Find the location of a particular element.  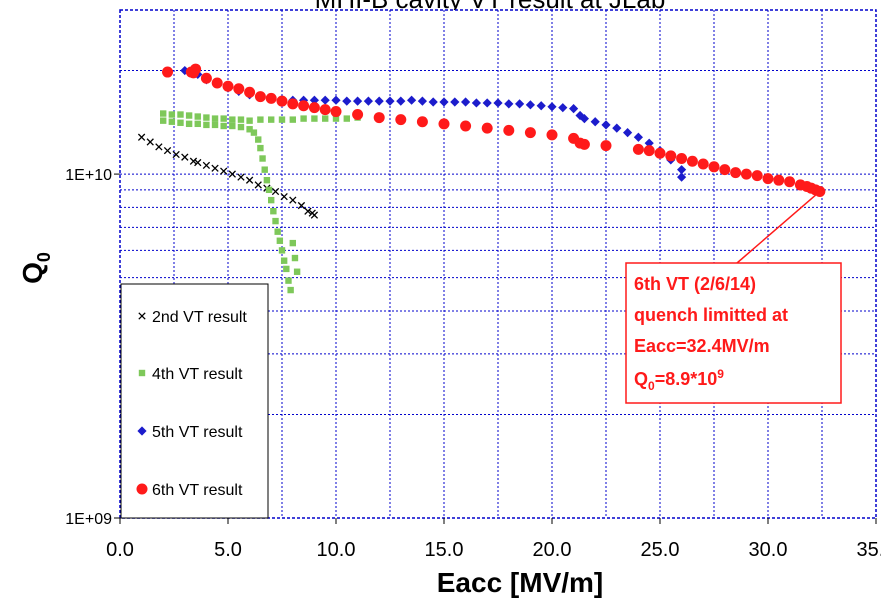

x-tick-label: 35.0 is located at coordinates (869, 550).